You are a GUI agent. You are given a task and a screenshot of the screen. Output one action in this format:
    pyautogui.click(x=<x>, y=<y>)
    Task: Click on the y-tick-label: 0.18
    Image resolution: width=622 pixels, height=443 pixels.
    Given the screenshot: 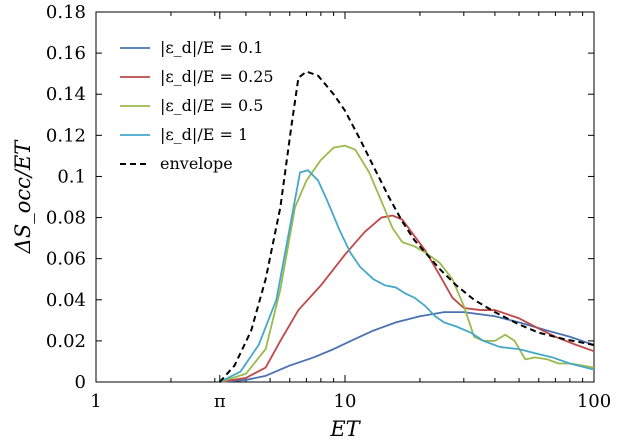 What is the action you would take?
    pyautogui.click(x=66, y=12)
    